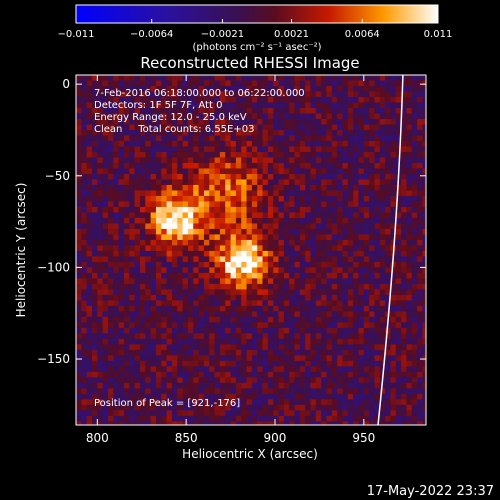 The height and width of the screenshot is (500, 500). Describe the element at coordinates (53, 267) in the screenshot. I see `y-tick-label: −100` at that location.